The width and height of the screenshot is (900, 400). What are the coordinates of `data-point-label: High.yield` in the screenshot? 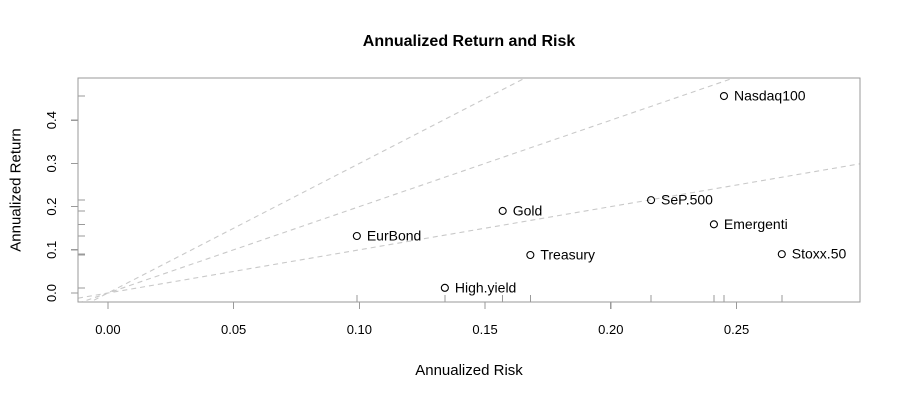 It's located at (485, 287).